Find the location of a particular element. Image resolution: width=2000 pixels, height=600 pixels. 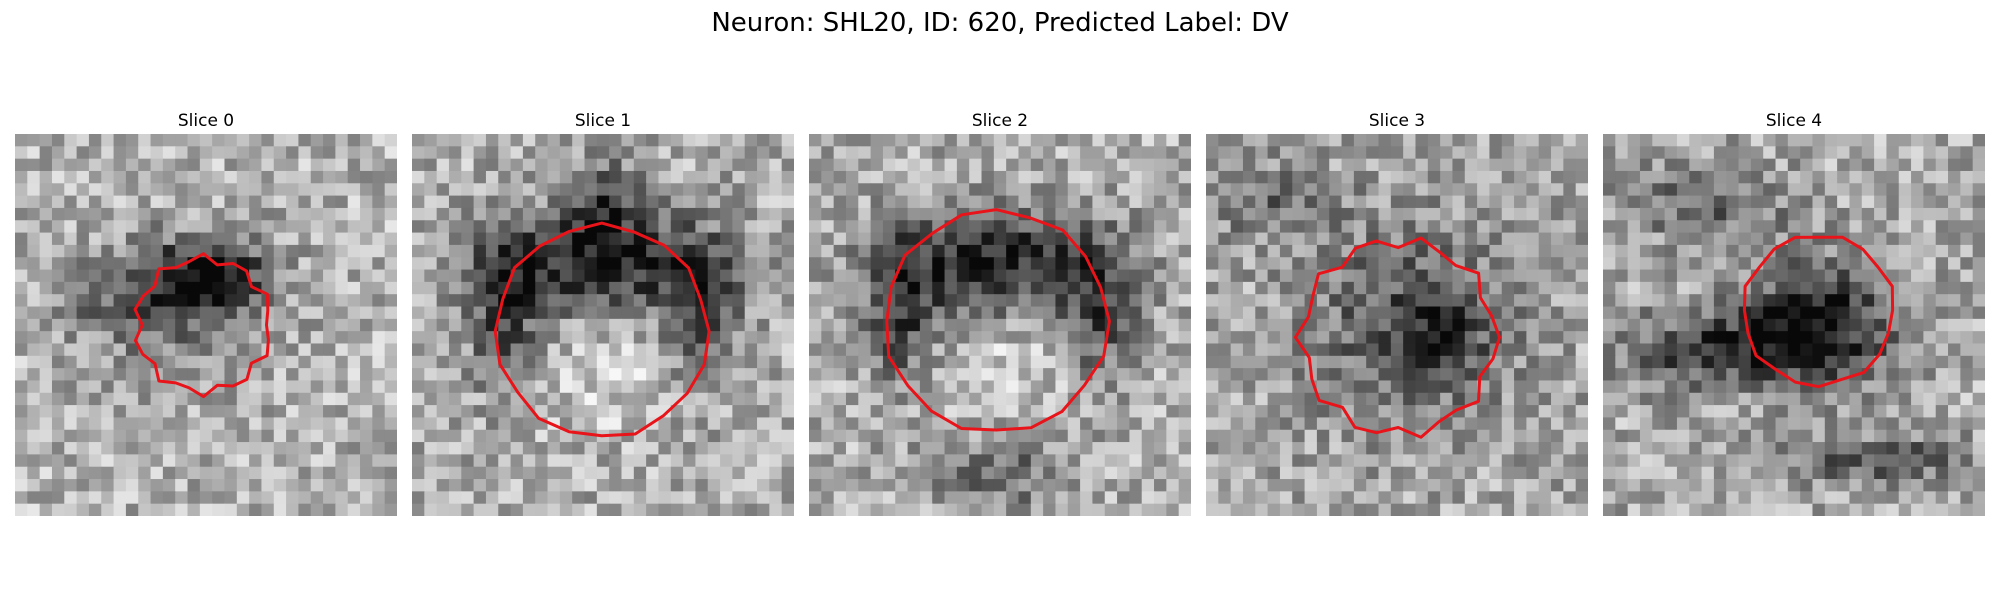

slice-panel-1: Slice 1 is located at coordinates (603, 313).